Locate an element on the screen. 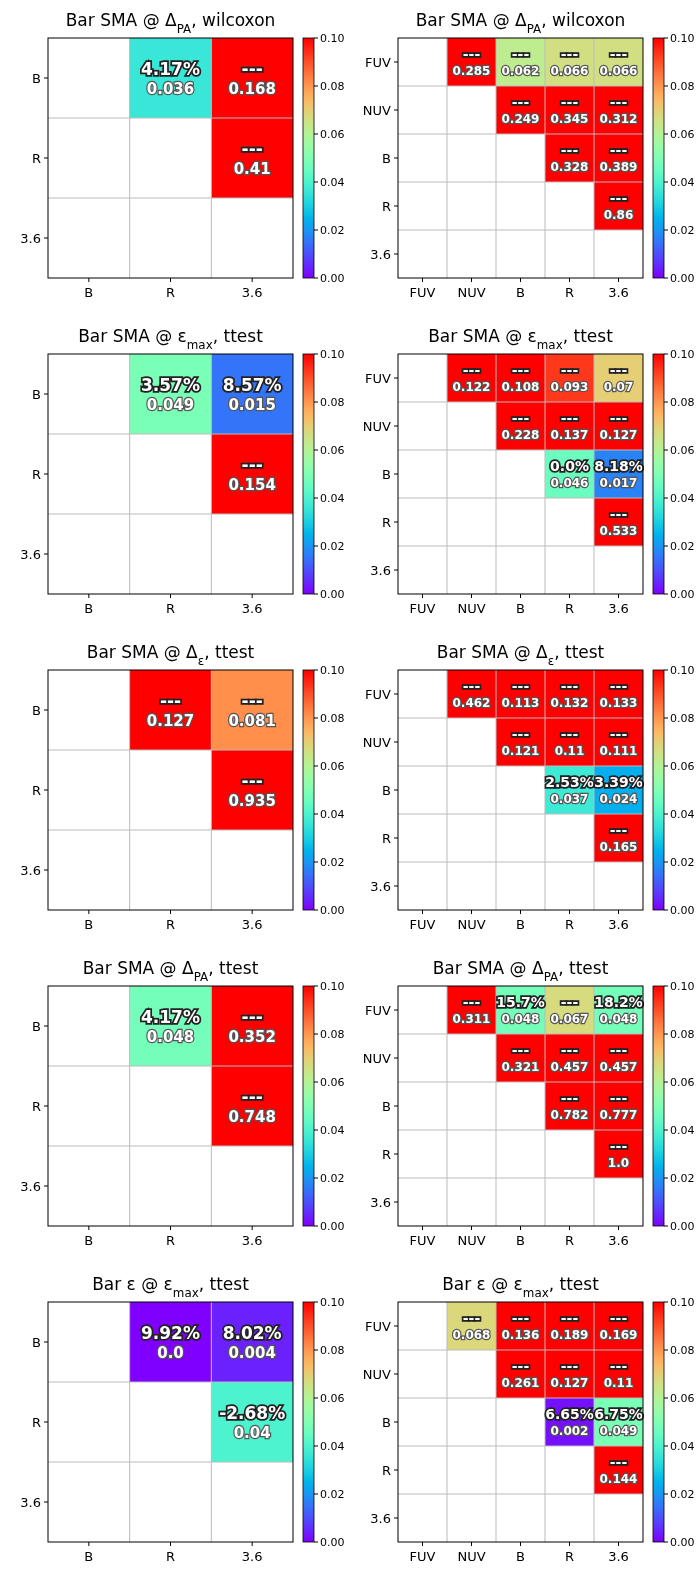  data-label: 0.533 is located at coordinates (618, 531).